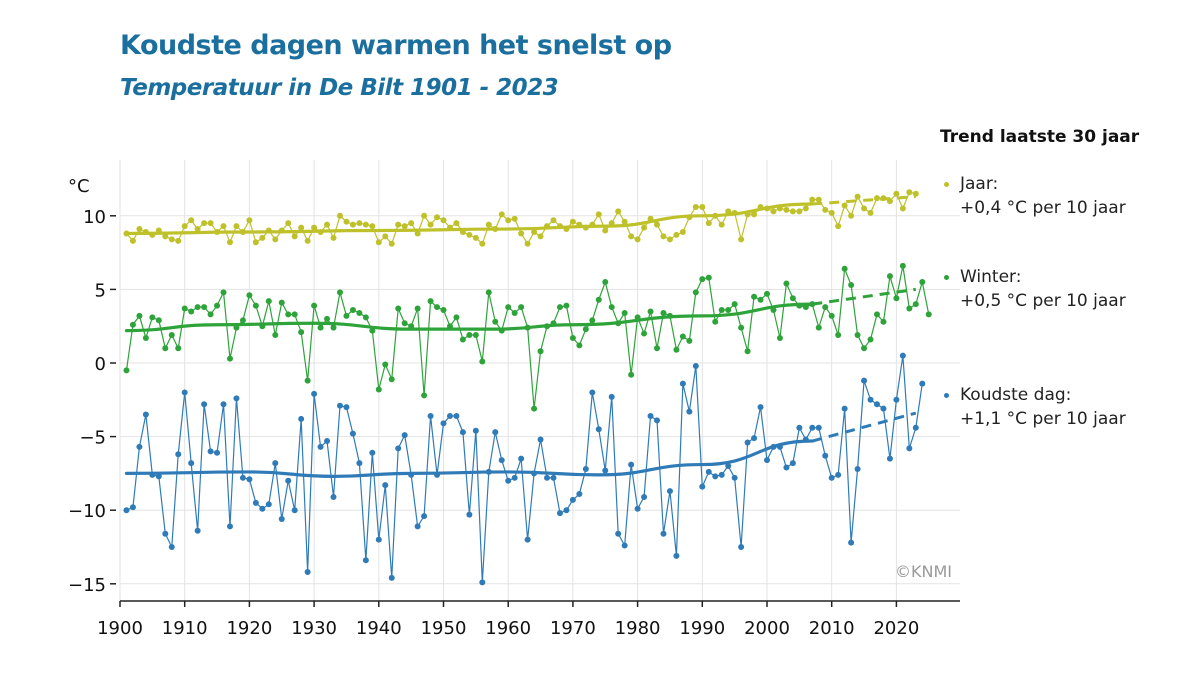  Describe the element at coordinates (1033, 196) in the screenshot. I see `legend-item-jaar: Jaar: +0,4 °C per 10 jaar` at that location.